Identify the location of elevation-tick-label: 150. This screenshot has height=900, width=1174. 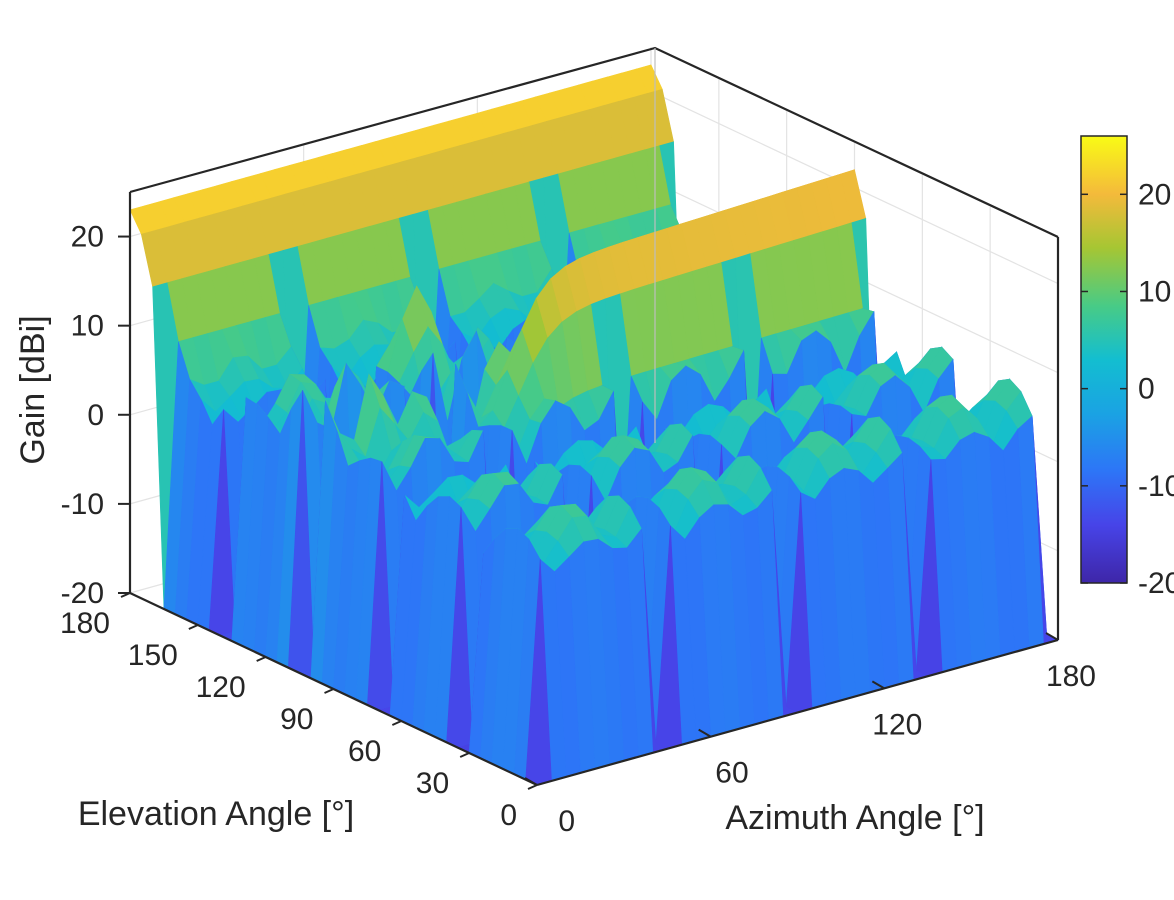
(153, 655).